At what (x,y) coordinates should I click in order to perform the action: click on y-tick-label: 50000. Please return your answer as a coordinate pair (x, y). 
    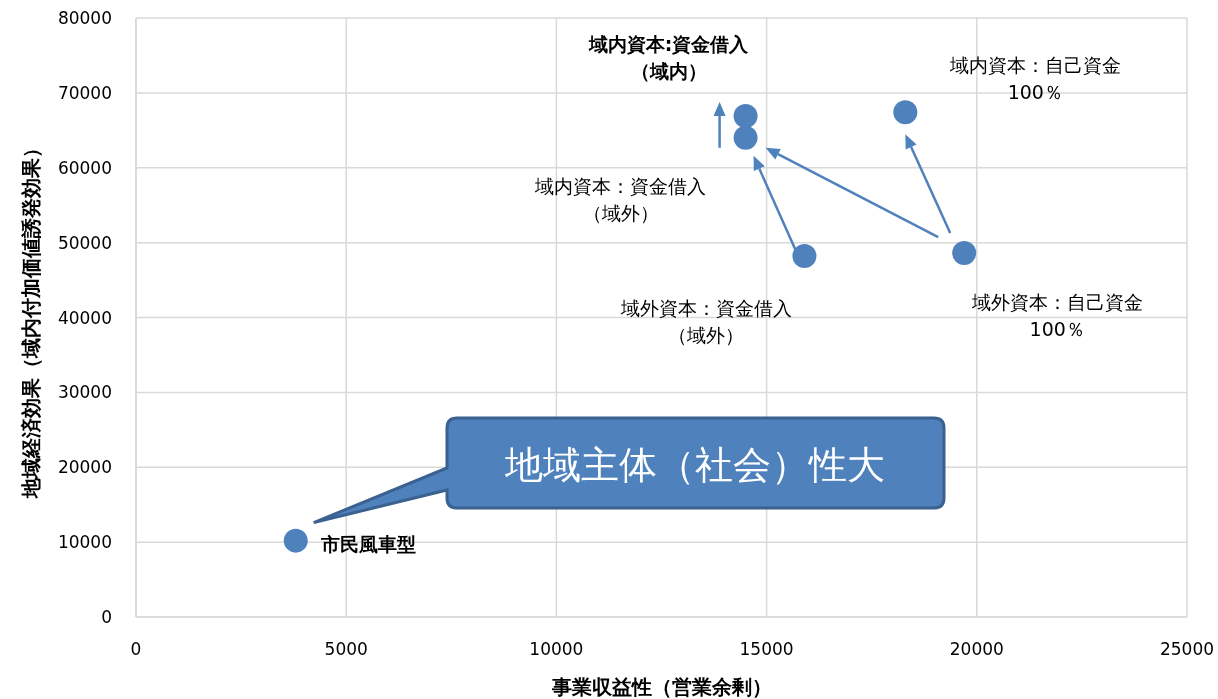
    Looking at the image, I should click on (84, 242).